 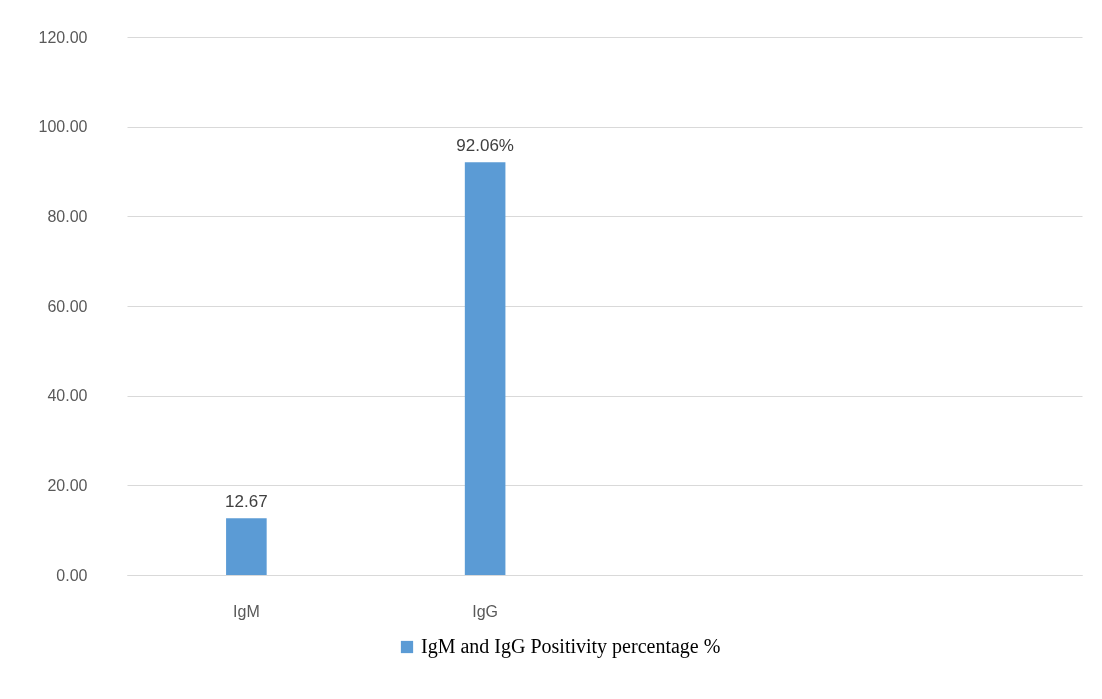 What do you see at coordinates (485, 611) in the screenshot?
I see `x-tick-label: IgG` at bounding box center [485, 611].